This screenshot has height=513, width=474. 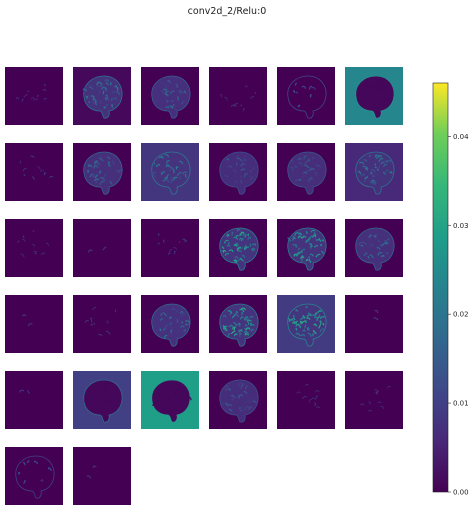 I want to click on colorbar-tick-label: 0.04, so click(x=461, y=137).